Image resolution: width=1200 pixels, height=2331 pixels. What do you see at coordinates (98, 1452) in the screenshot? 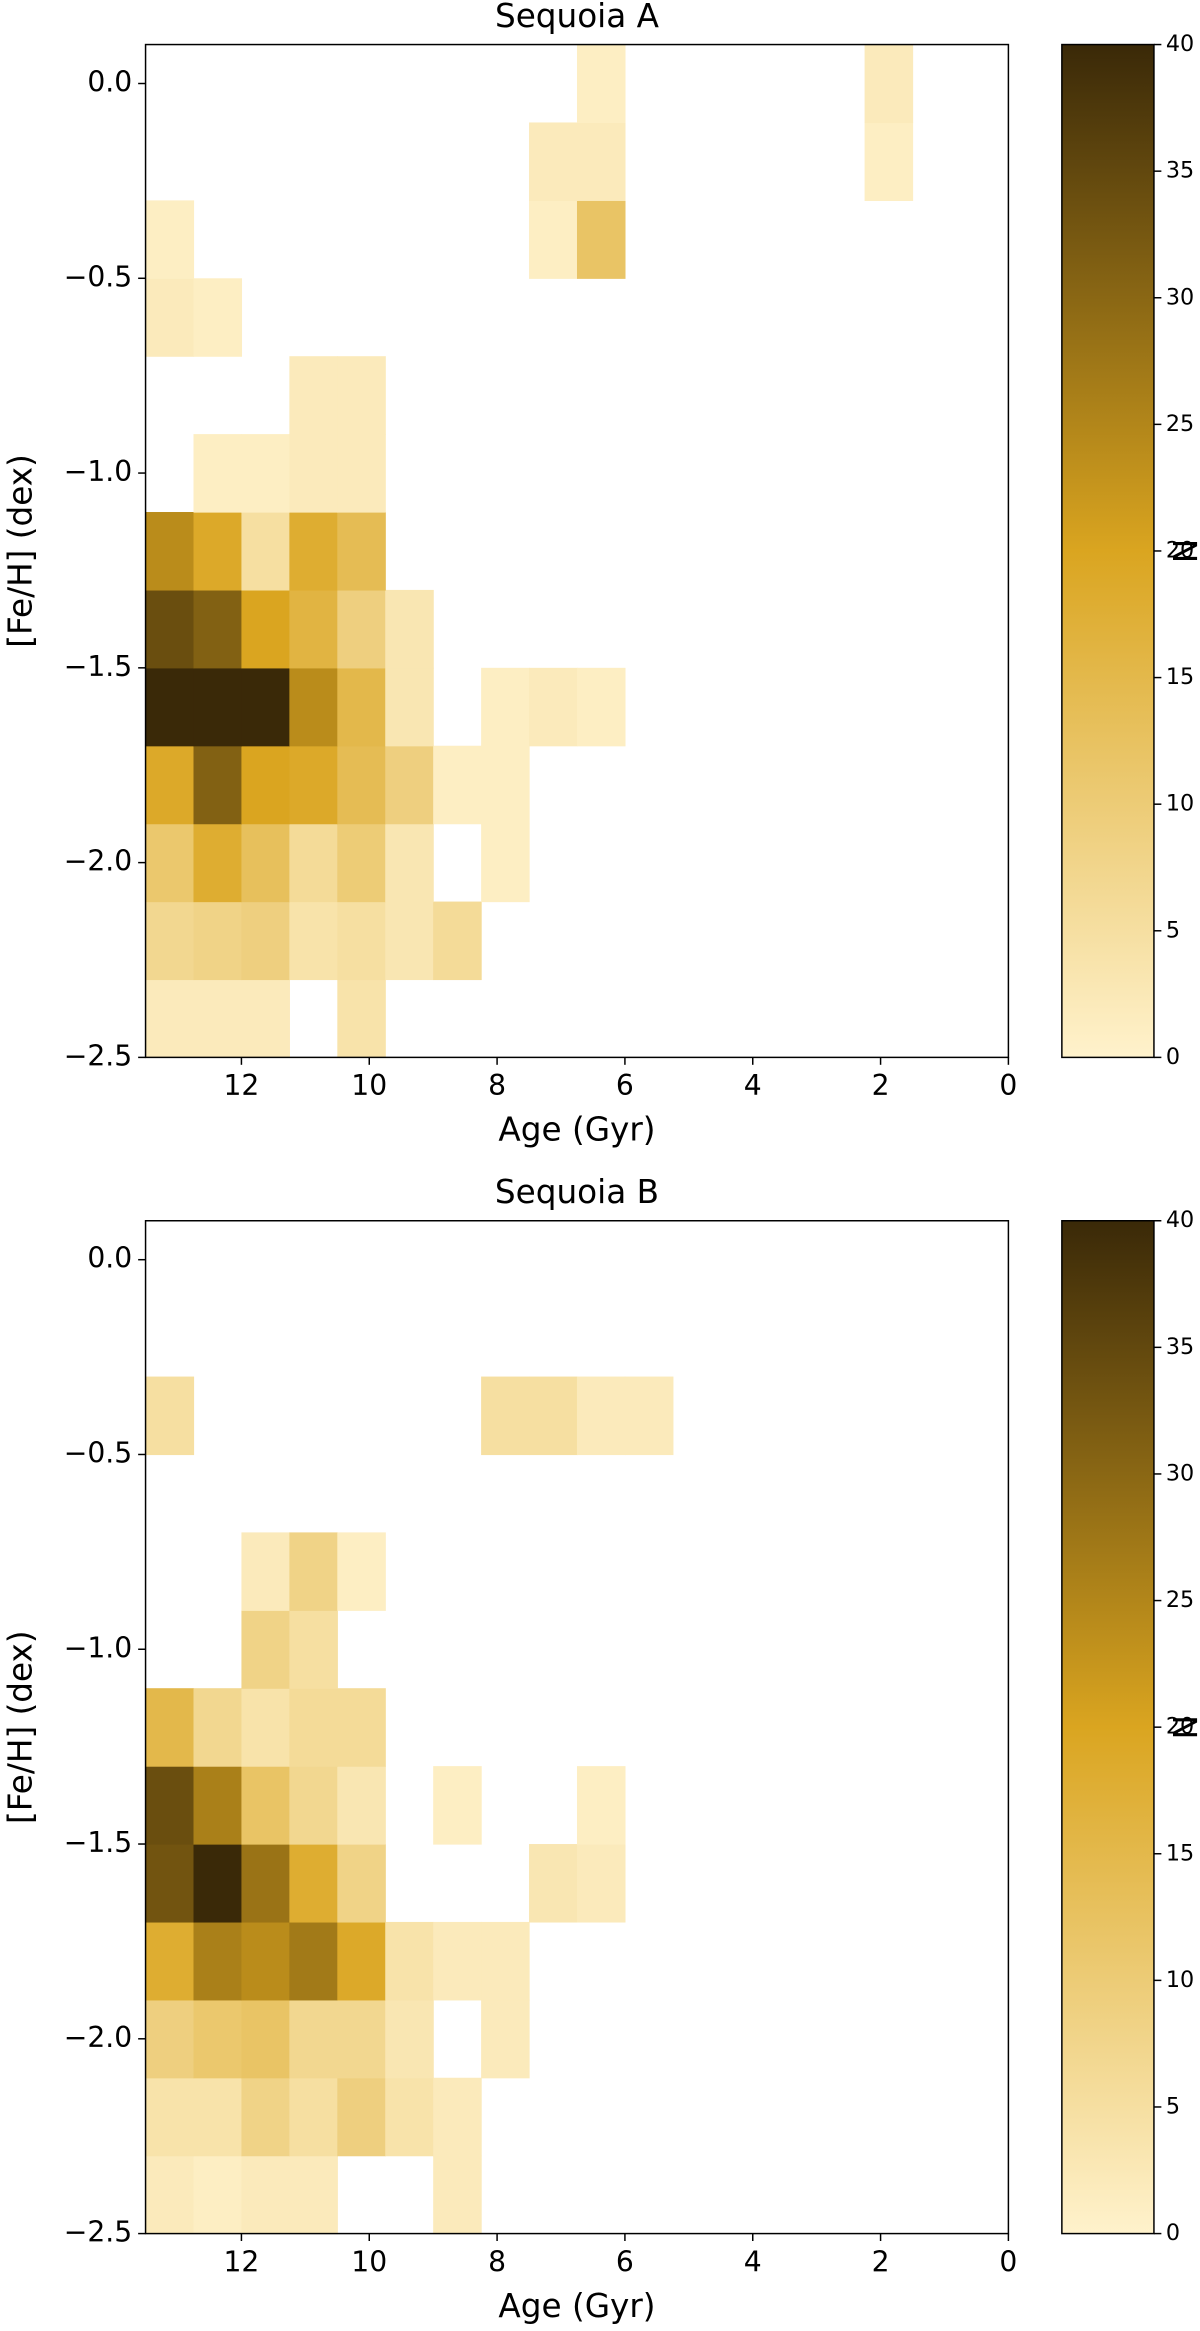
I see `y-tick-label: −0.5` at bounding box center [98, 1452].